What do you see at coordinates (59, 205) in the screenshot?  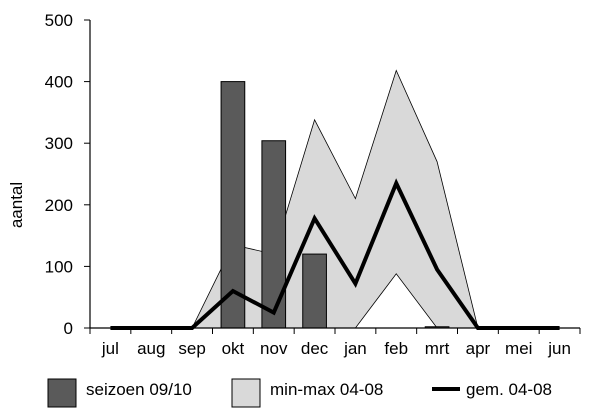 I see `y-tick-label-200: 200` at bounding box center [59, 205].